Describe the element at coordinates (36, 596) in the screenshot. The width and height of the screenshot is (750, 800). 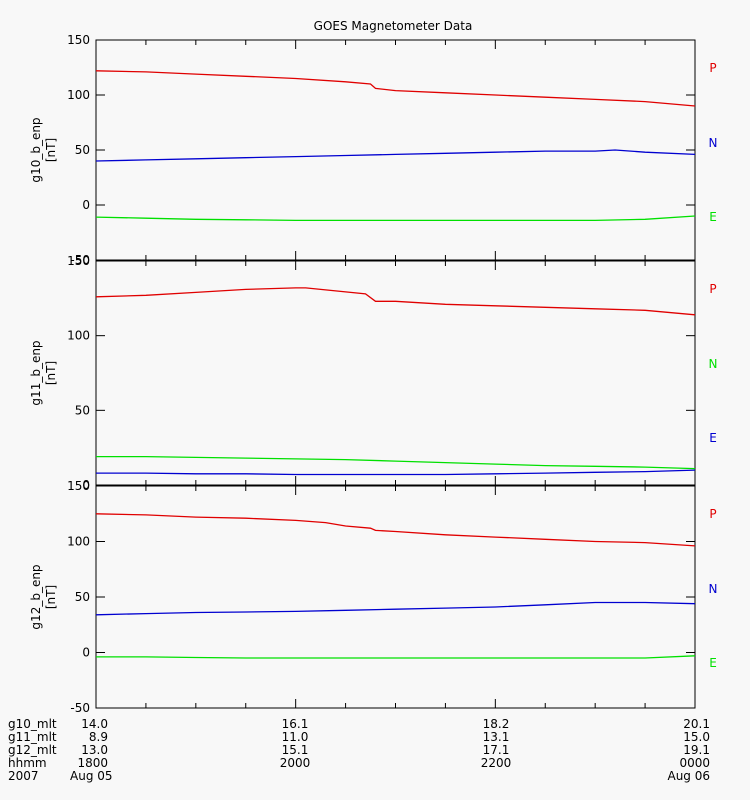
I see `y-axis-label: g12_b_enp` at that location.